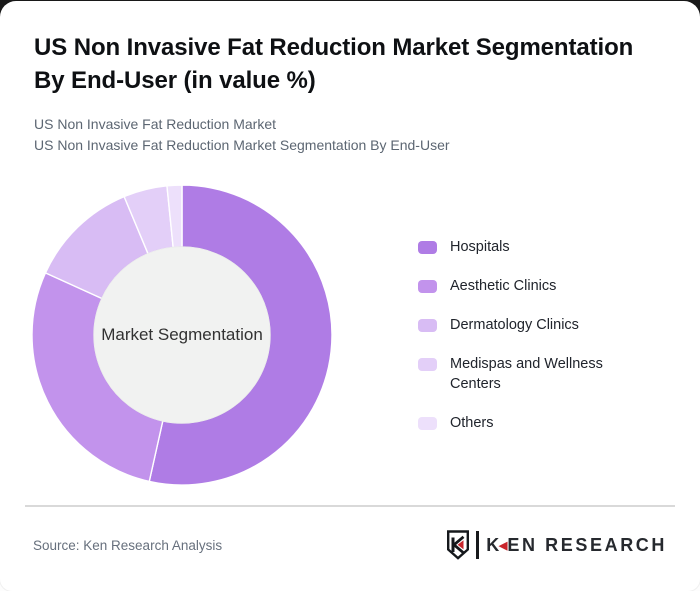 This screenshot has width=700, height=591. What do you see at coordinates (458, 545) in the screenshot?
I see `shield-k-icon` at bounding box center [458, 545].